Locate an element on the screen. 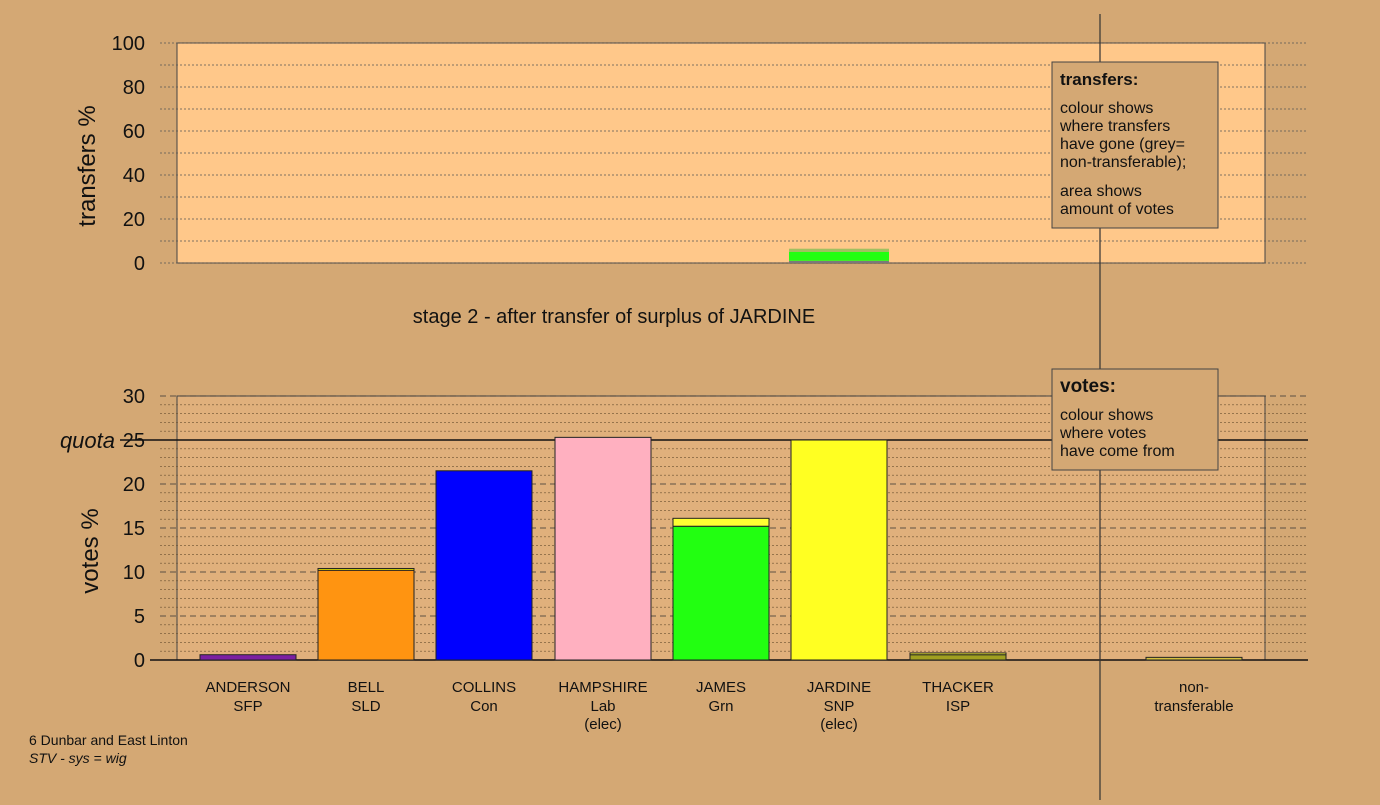  candidate-name: BELL is located at coordinates (366, 687).